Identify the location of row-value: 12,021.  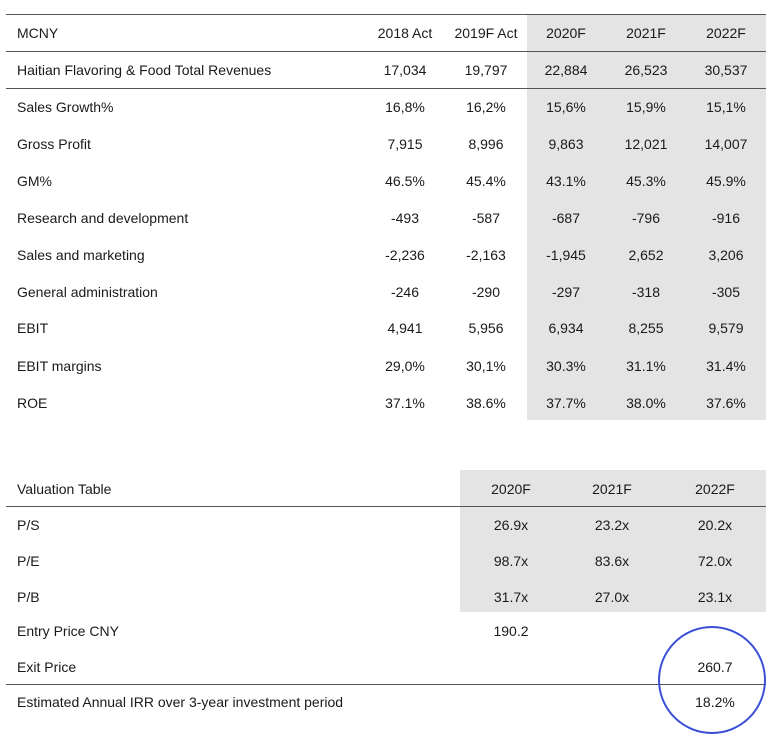
(646, 144).